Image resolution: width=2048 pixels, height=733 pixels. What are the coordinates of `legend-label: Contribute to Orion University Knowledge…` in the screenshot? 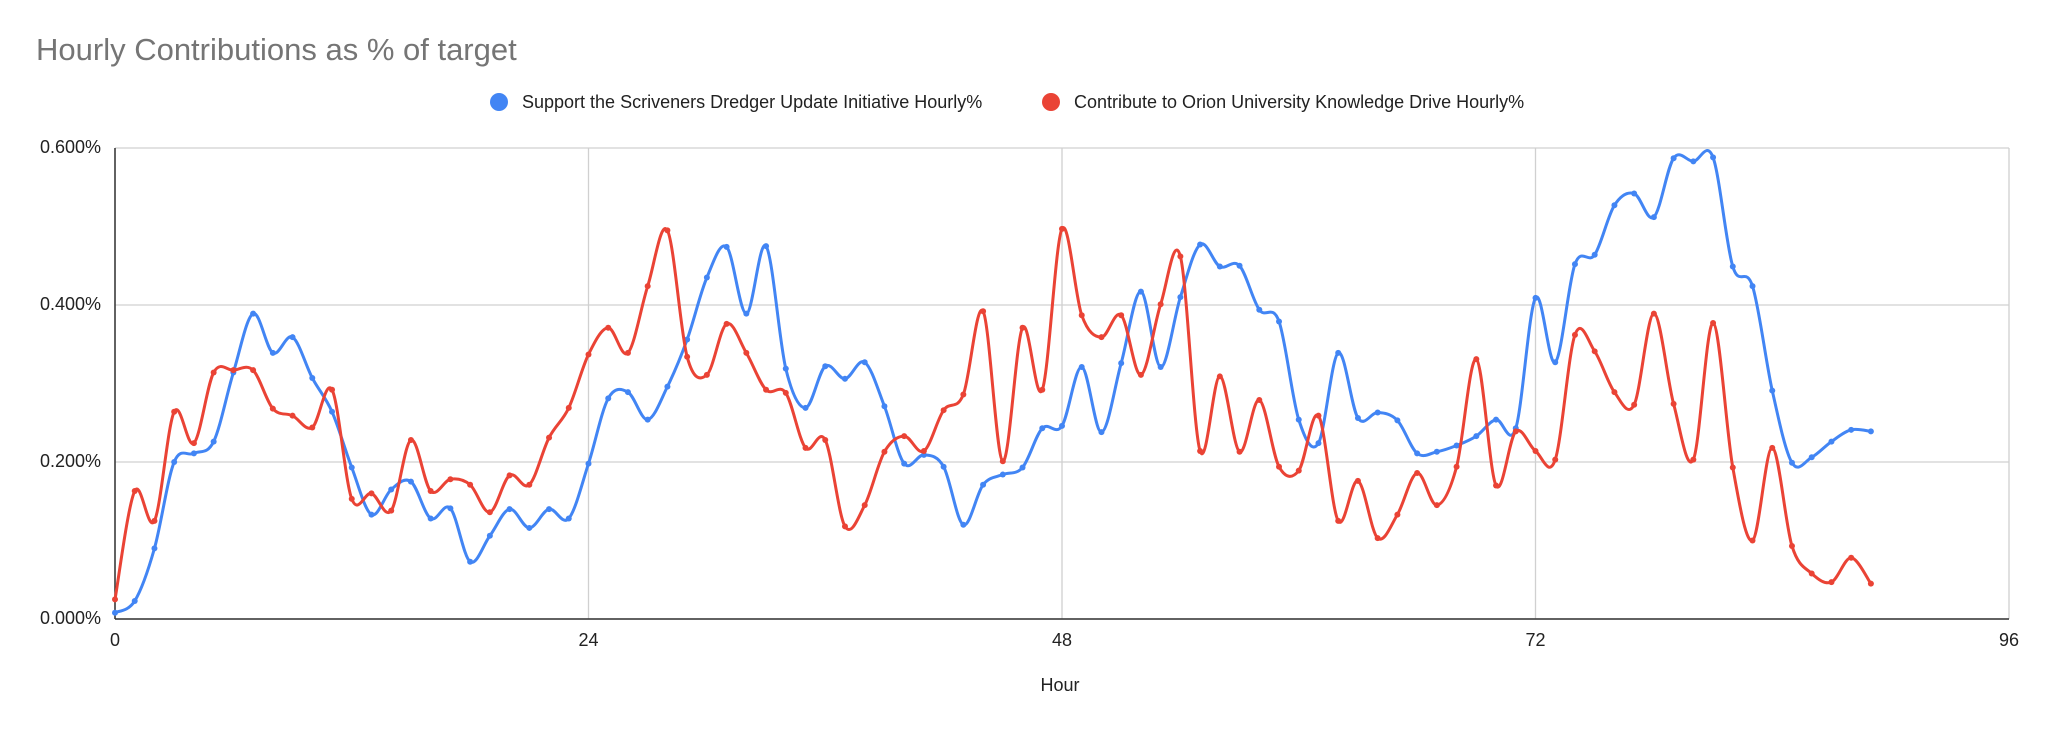 It's located at (1299, 102).